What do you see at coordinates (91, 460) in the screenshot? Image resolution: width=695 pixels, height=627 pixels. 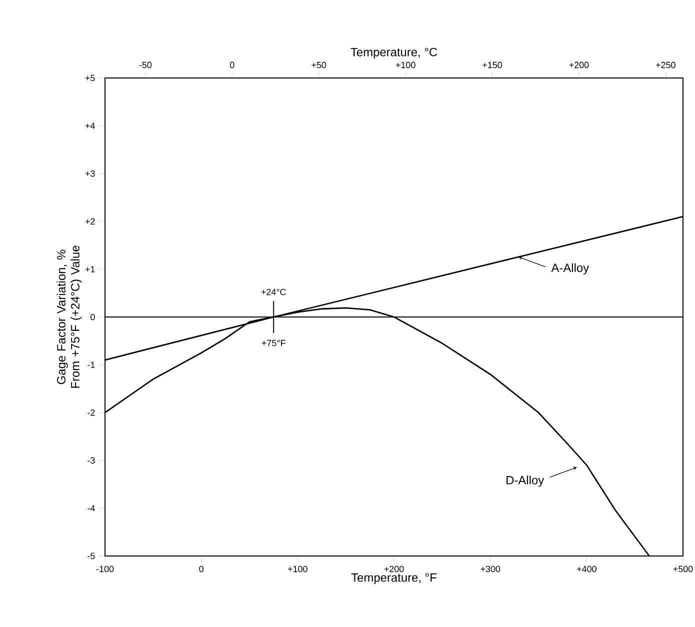 I see `y-tick-label: -3` at bounding box center [91, 460].